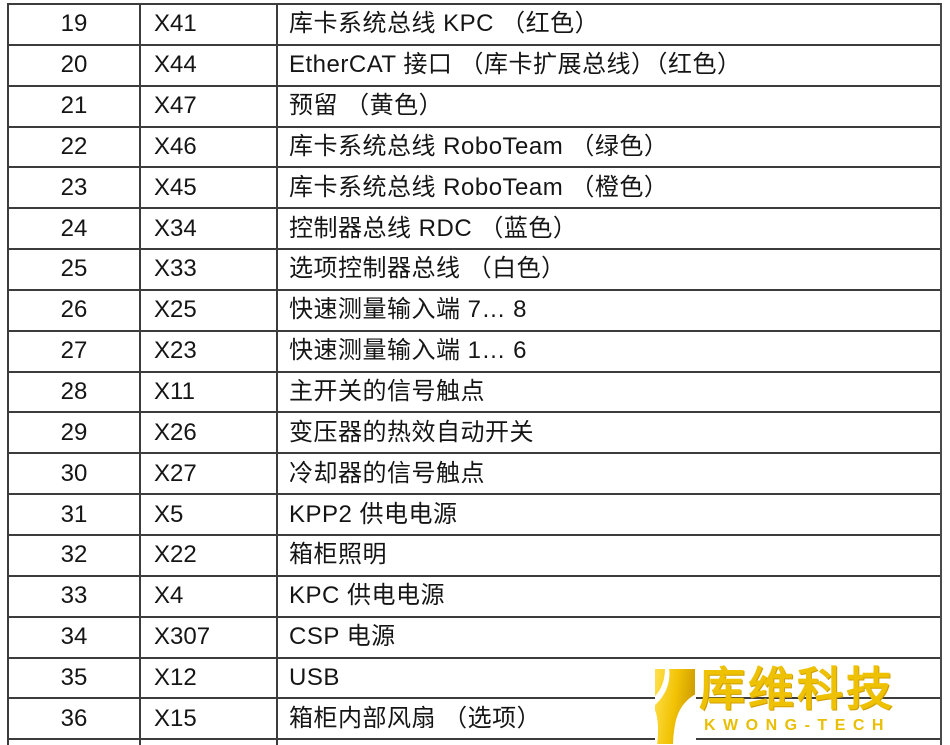  I want to click on table-row: 28 X11 主开关的信号触点, so click(474, 393).